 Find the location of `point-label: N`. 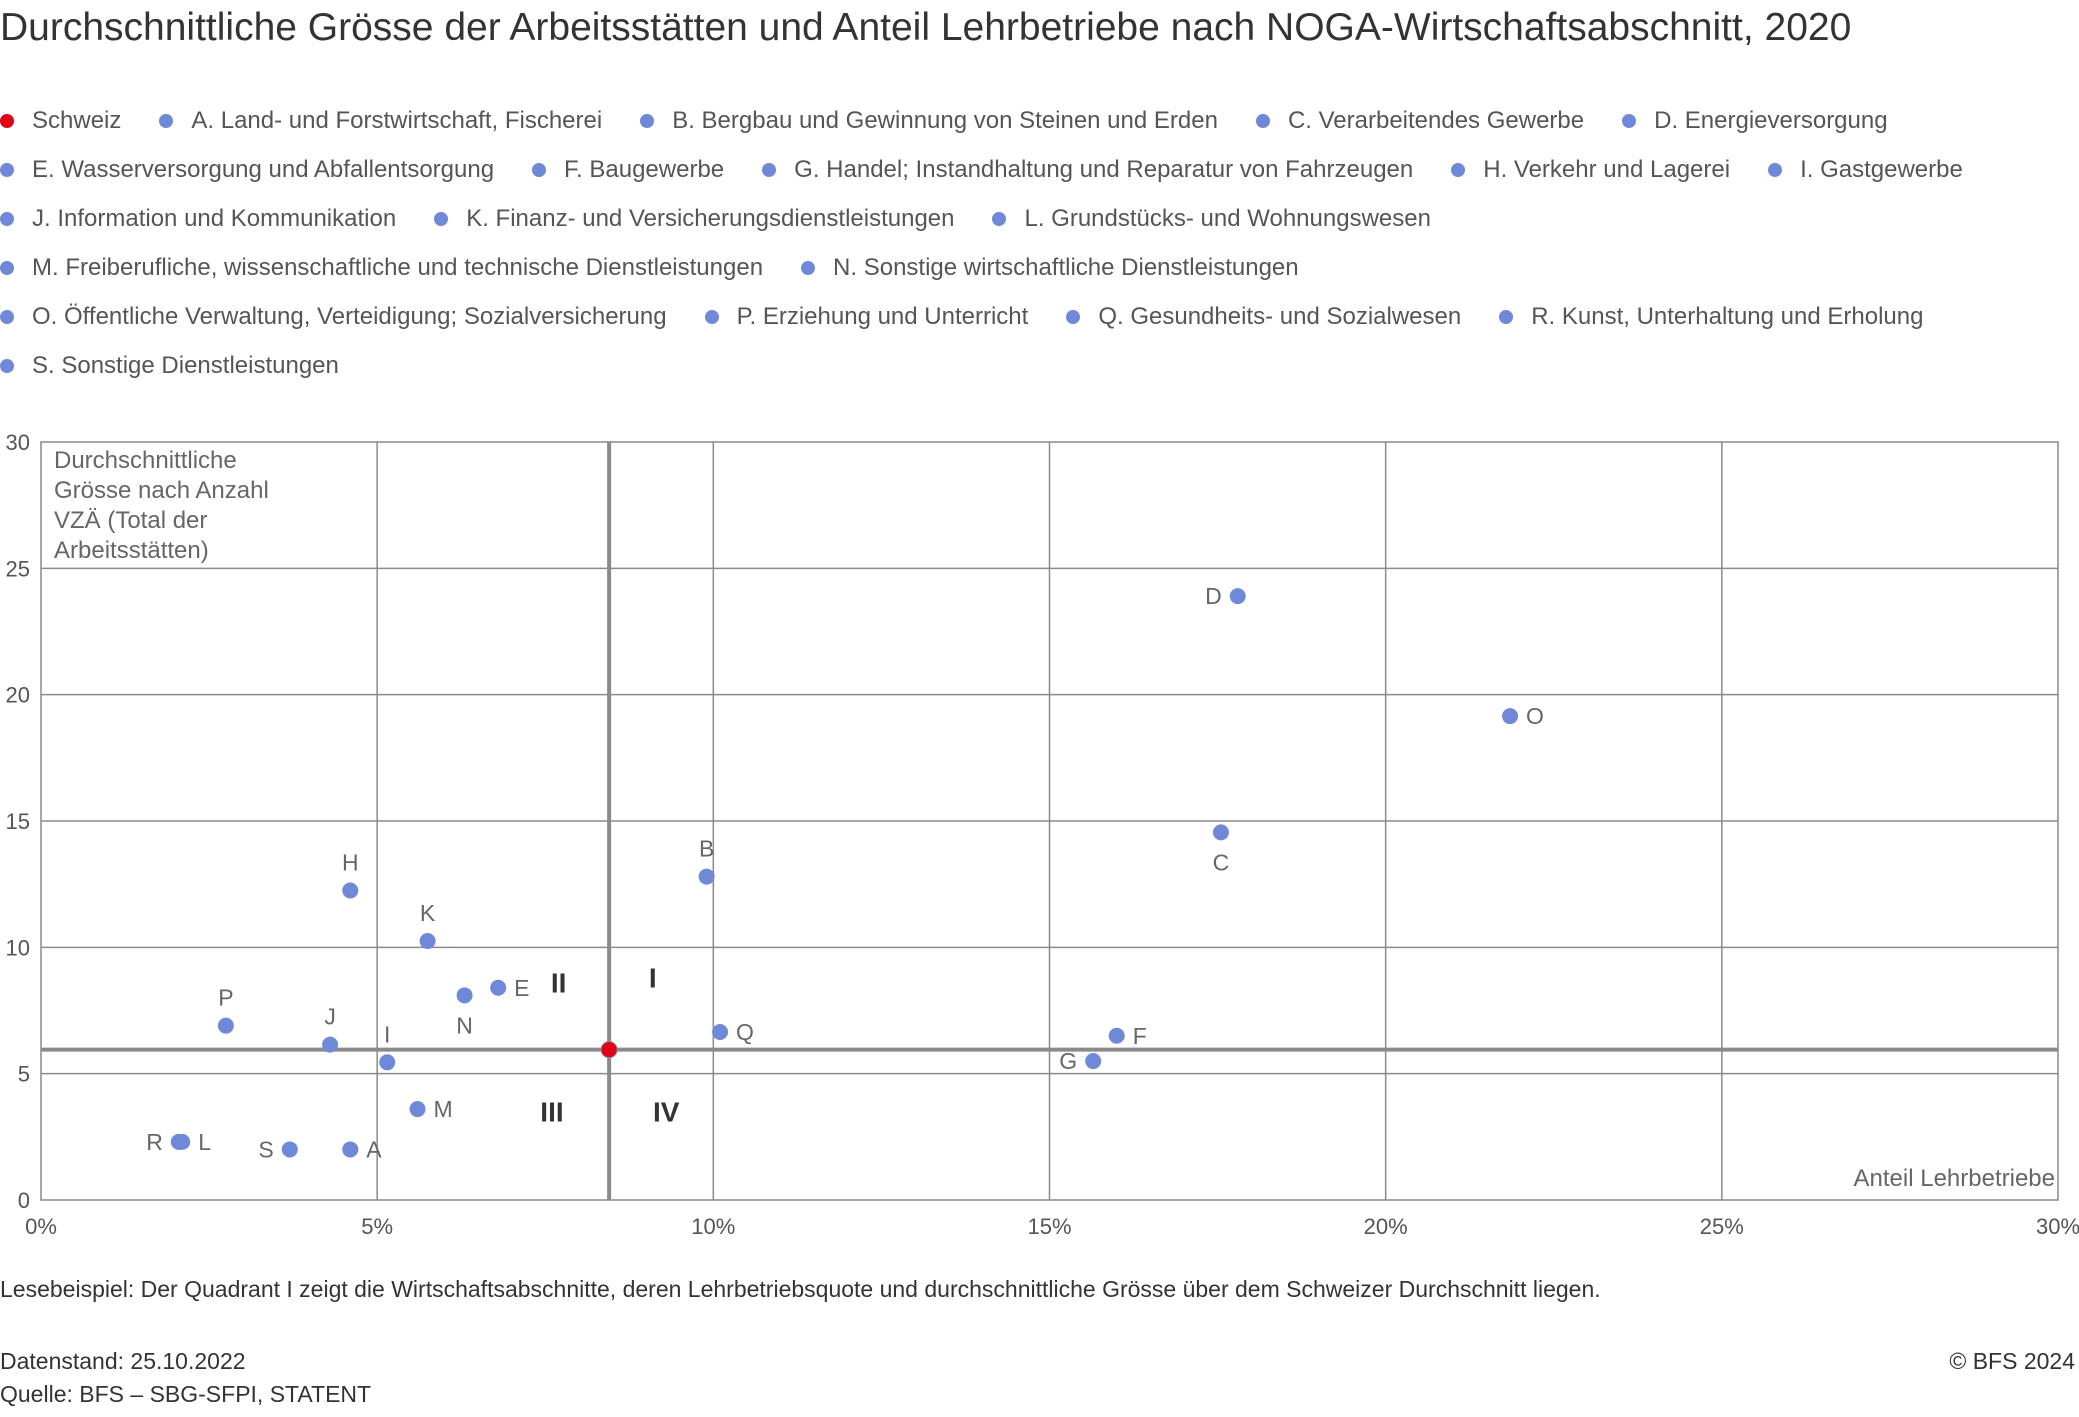

point-label: N is located at coordinates (464, 1025).